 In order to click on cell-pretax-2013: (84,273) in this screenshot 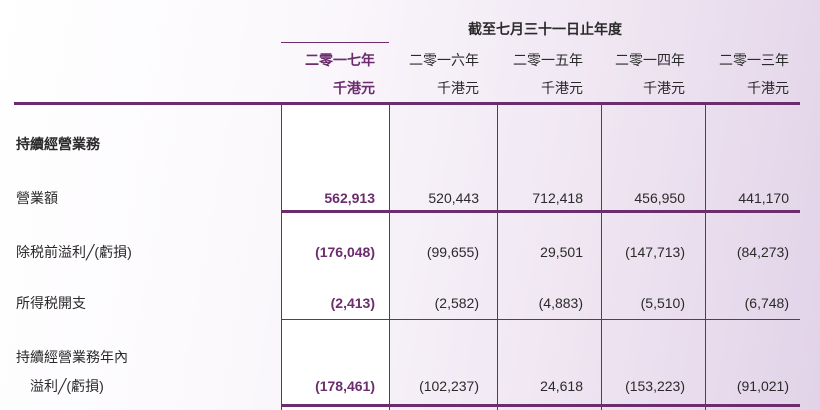, I will do `click(762, 252)`.